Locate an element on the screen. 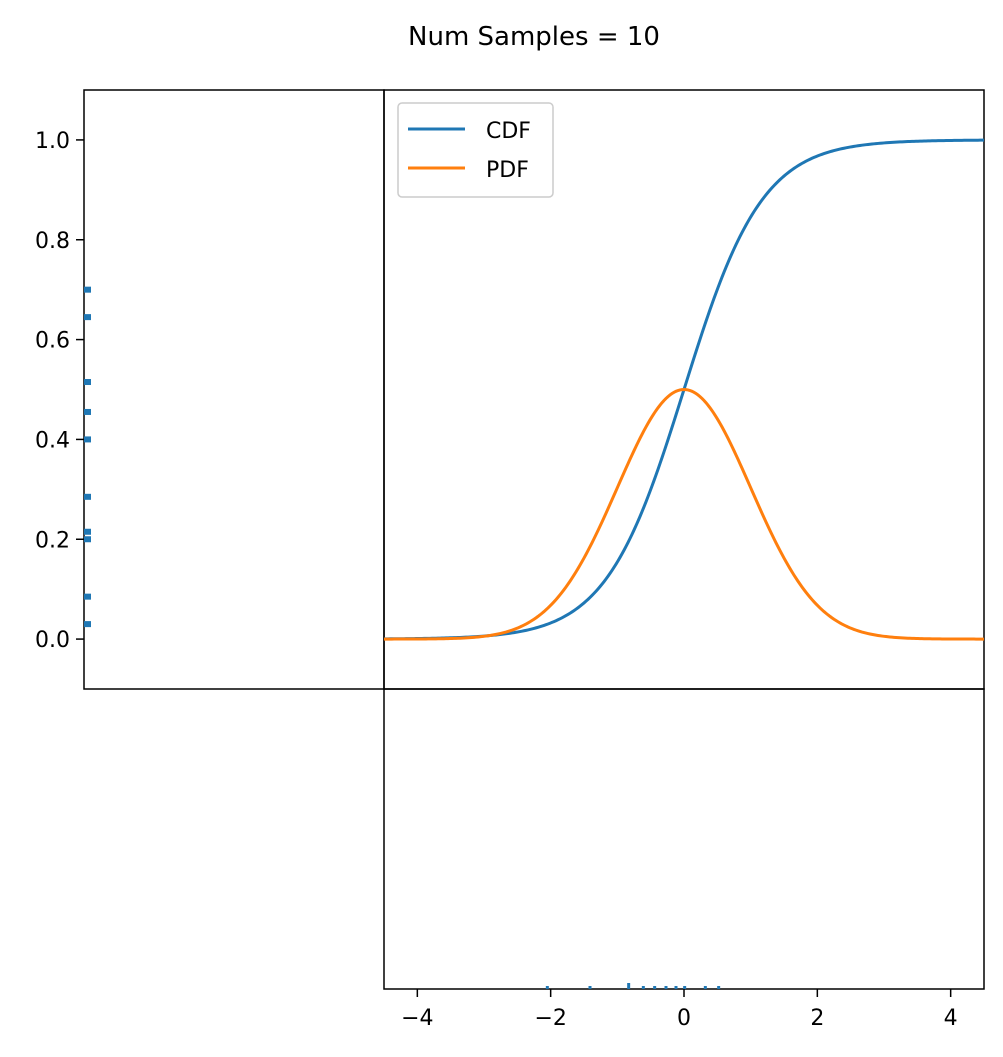  y-tick-label: 0.0 is located at coordinates (52, 640).